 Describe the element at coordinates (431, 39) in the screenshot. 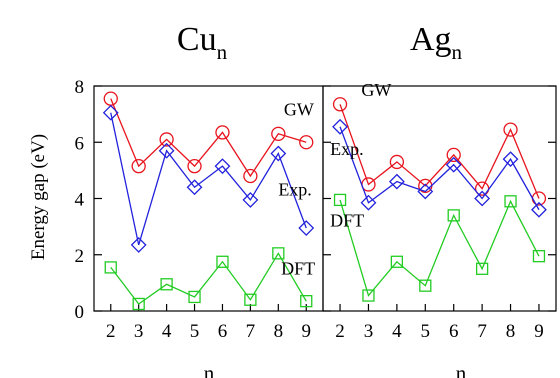

I see `panel-ag-title-main: Ag` at that location.